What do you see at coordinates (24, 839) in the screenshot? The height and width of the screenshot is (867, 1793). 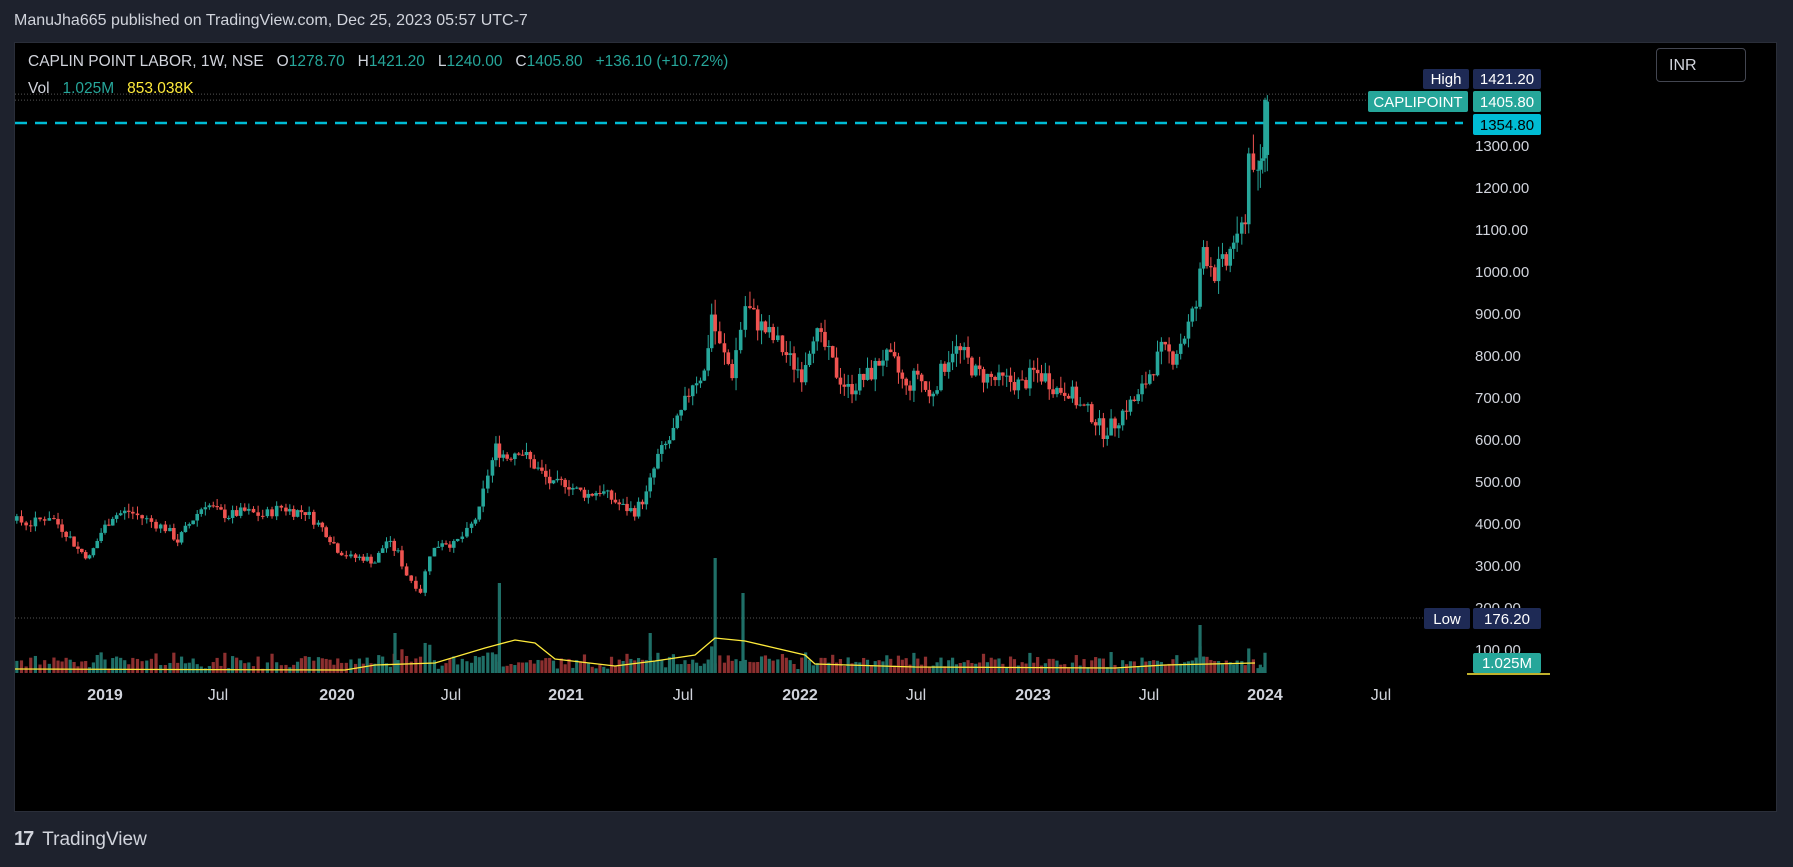 I see `tradingview-logo-icon: 17` at bounding box center [24, 839].